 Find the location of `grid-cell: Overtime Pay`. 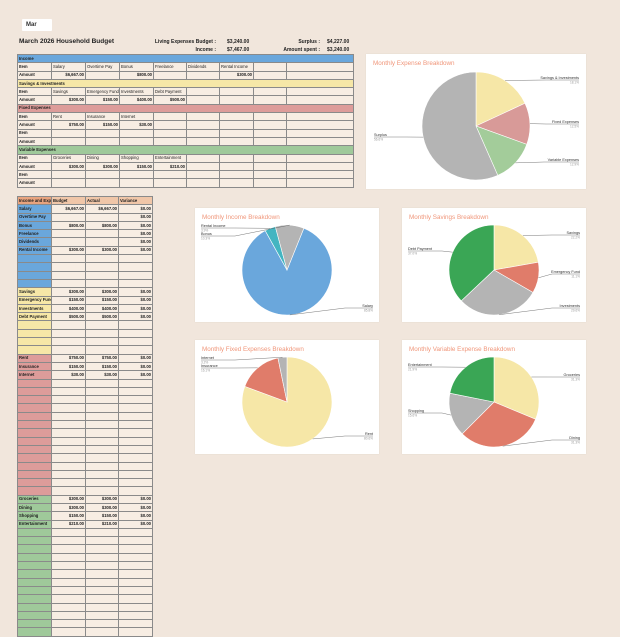

grid-cell: Overtime Pay is located at coordinates (35, 217).